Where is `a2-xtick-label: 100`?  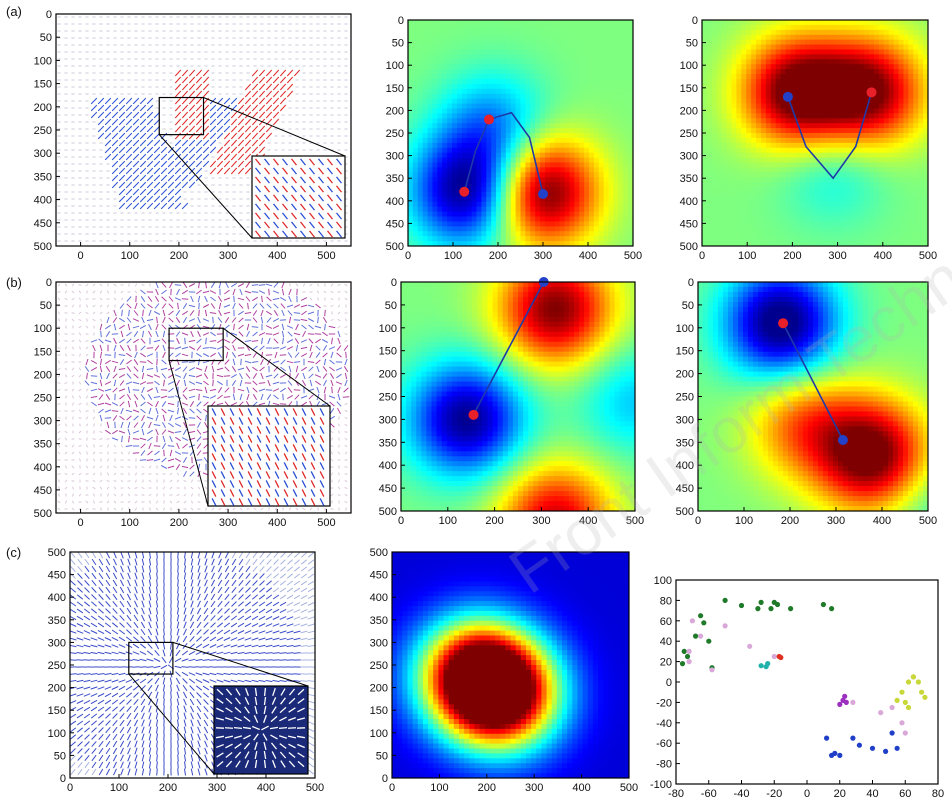
a2-xtick-label: 100 is located at coordinates (453, 256).